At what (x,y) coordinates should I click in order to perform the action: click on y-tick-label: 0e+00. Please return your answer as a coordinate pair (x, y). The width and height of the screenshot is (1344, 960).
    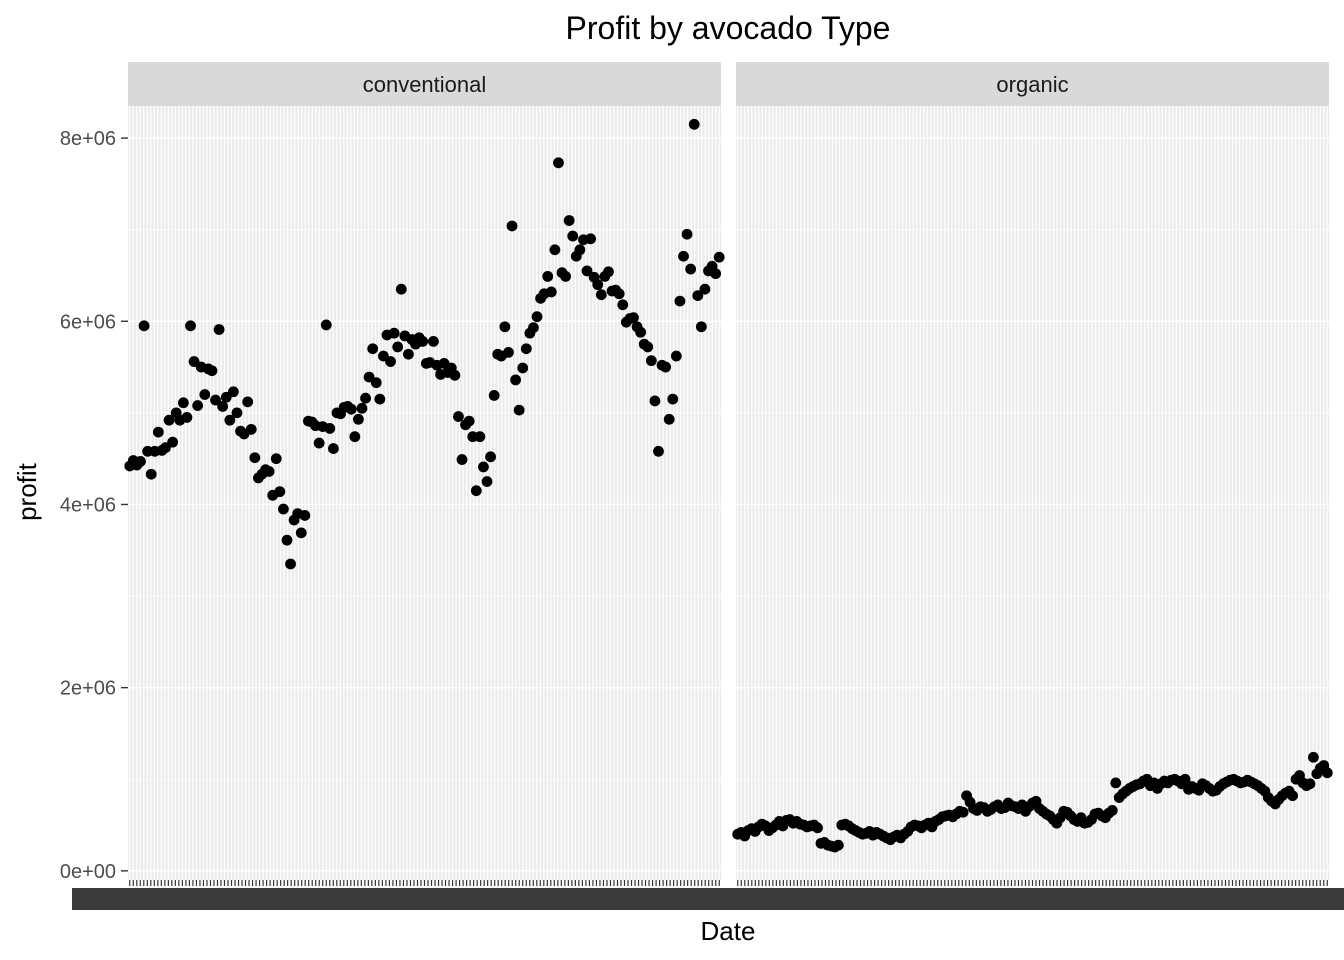
    Looking at the image, I should click on (88, 872).